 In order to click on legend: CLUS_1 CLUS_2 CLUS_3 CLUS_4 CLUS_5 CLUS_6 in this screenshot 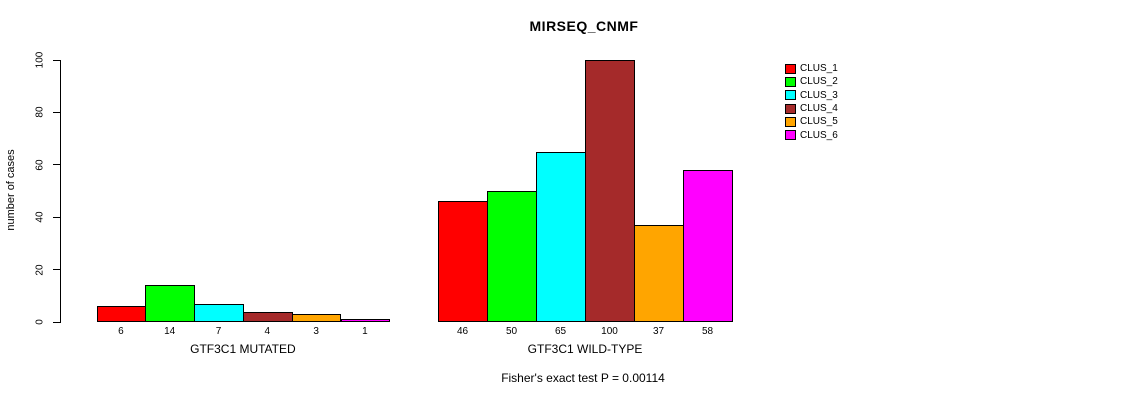, I will do `click(811, 102)`.